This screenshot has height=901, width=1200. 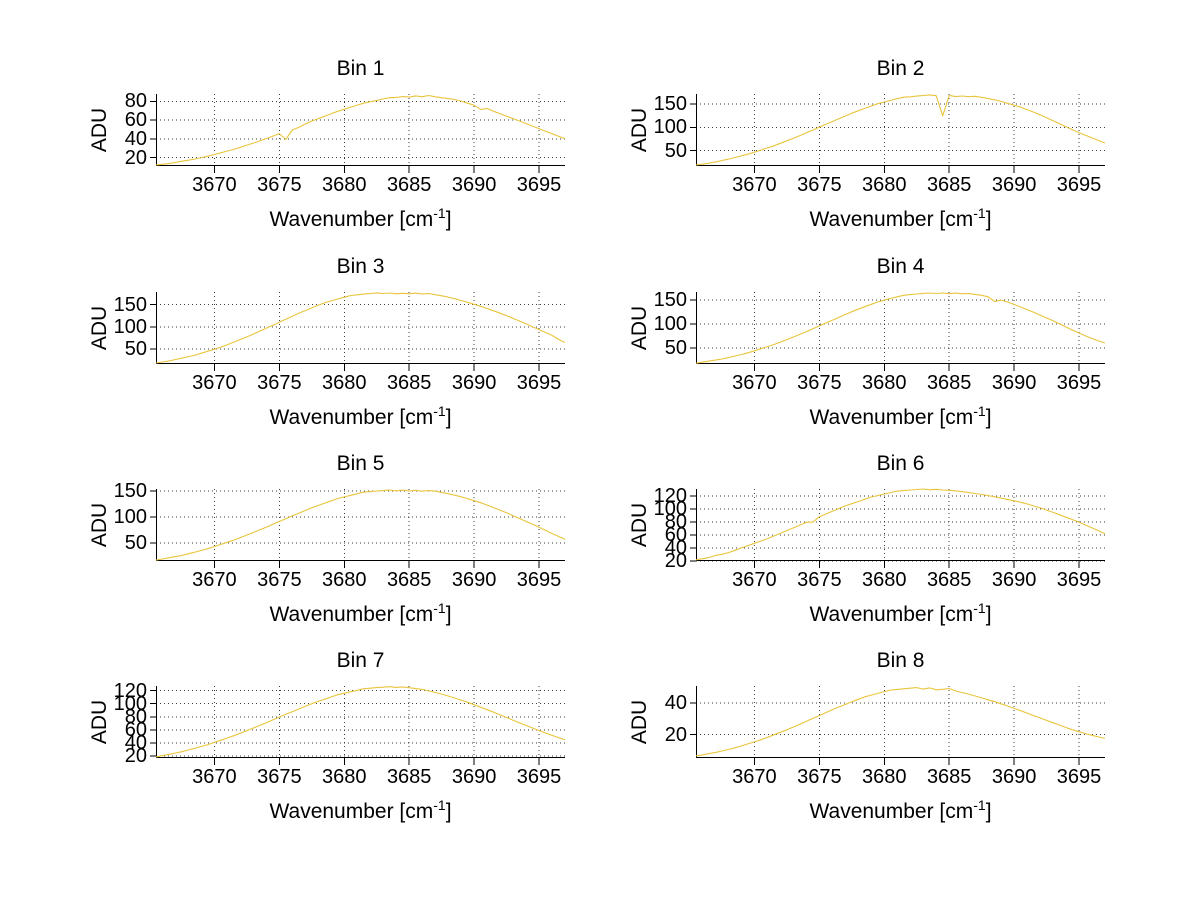 I want to click on x-axis-label-bin-7: Wavenumber [cm-1], so click(x=360, y=810).